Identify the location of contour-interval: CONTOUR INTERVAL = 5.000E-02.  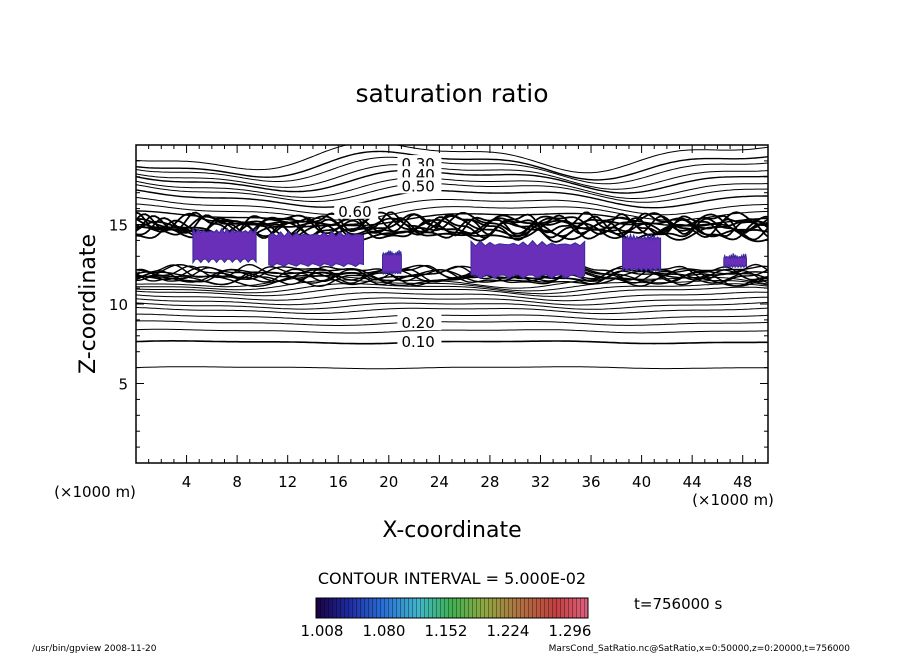
(452, 578).